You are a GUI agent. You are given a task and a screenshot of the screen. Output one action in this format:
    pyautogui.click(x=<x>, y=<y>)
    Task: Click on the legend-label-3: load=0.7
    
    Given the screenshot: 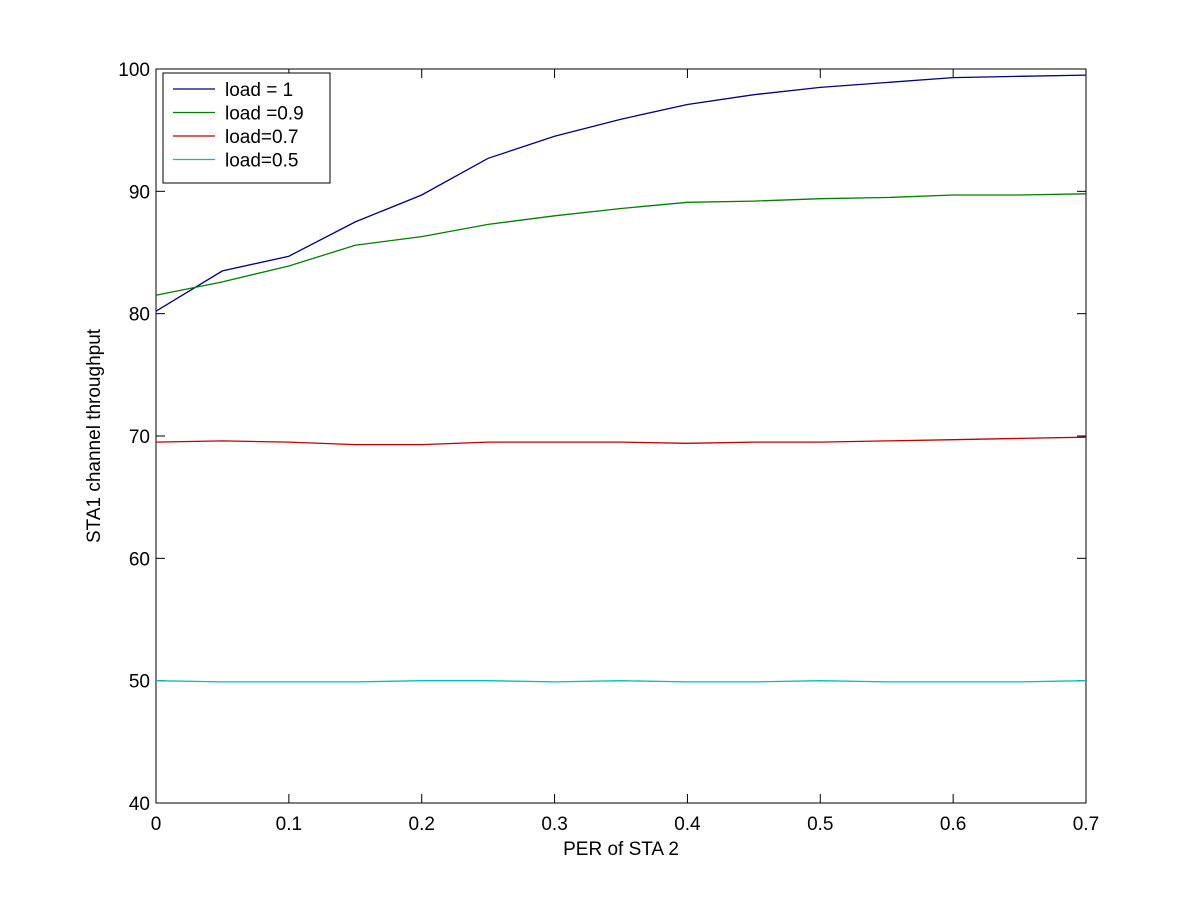 What is the action you would take?
    pyautogui.click(x=261, y=137)
    